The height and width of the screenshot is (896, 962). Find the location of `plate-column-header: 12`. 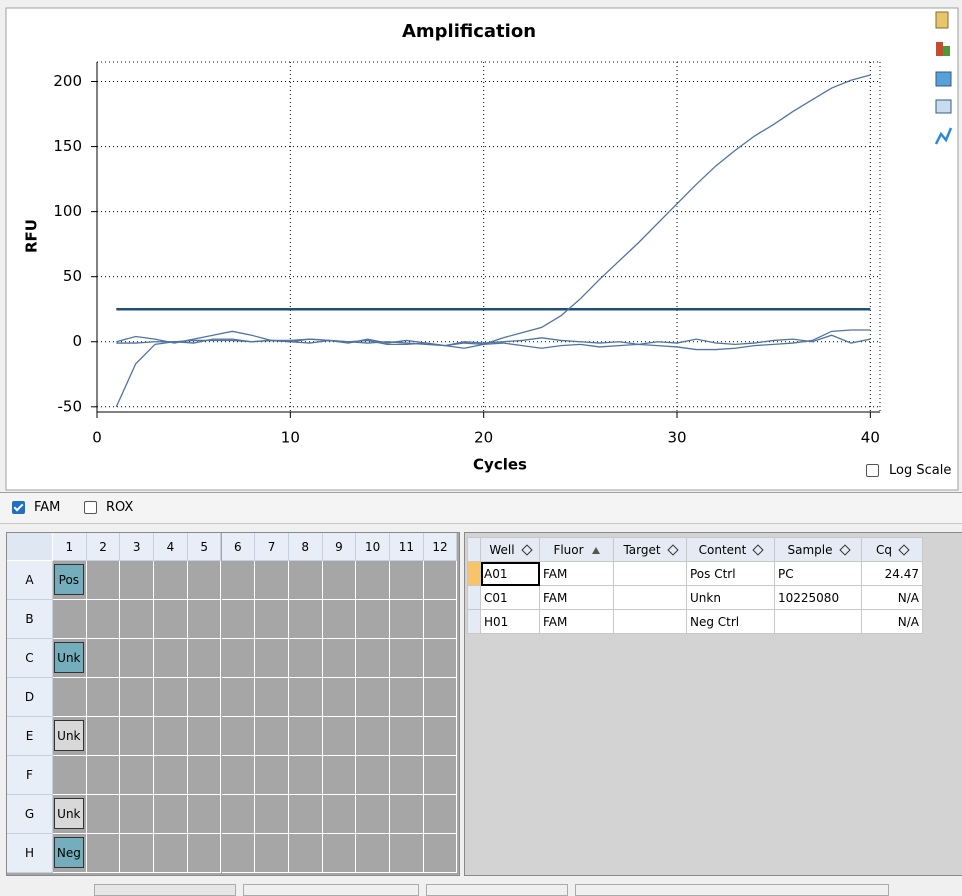

plate-column-header: 12 is located at coordinates (440, 547).